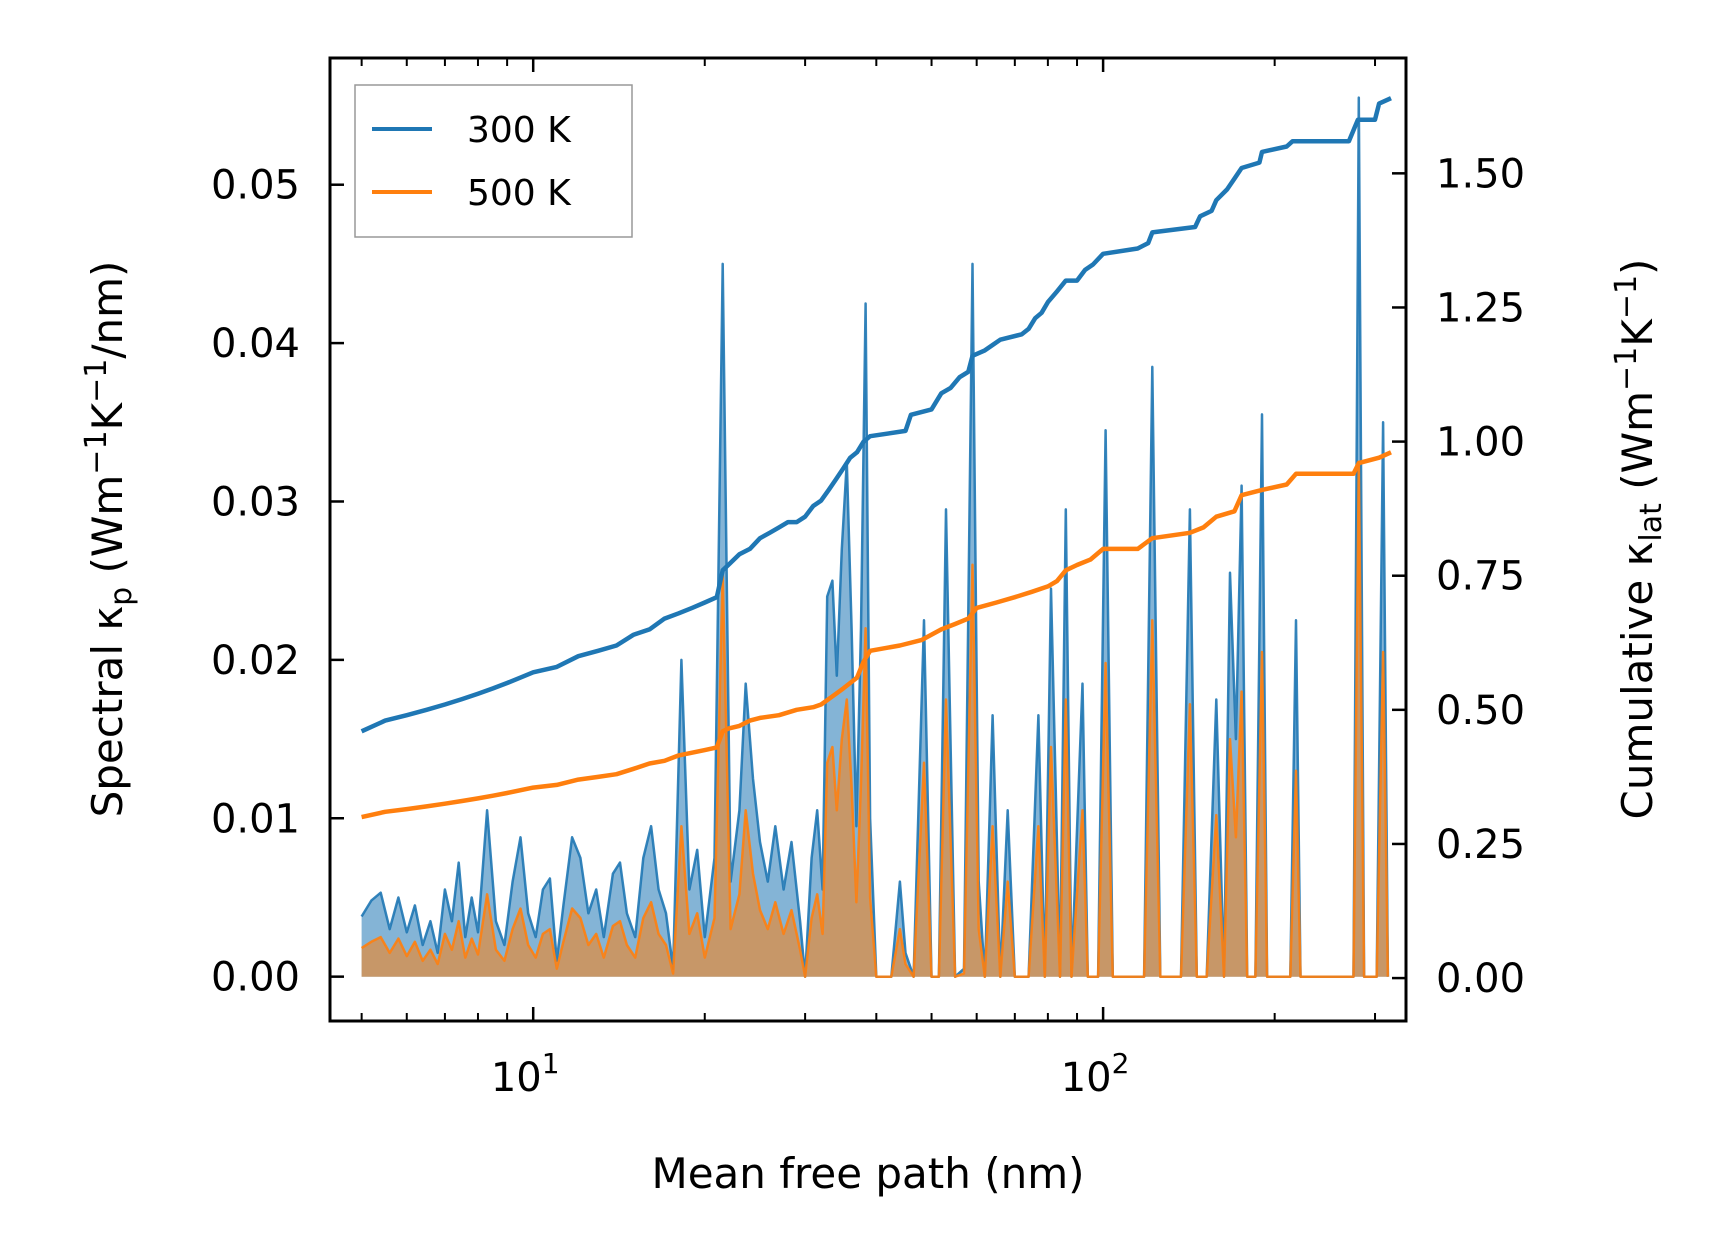  I want to click on y-right-tick-label: 1.25, so click(1480, 308).